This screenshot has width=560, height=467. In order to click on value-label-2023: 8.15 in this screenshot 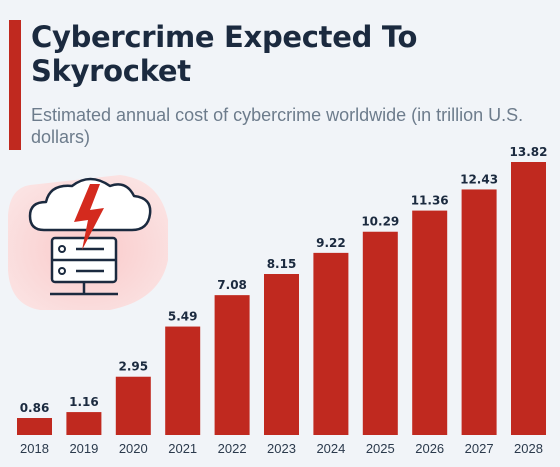, I will do `click(282, 264)`.